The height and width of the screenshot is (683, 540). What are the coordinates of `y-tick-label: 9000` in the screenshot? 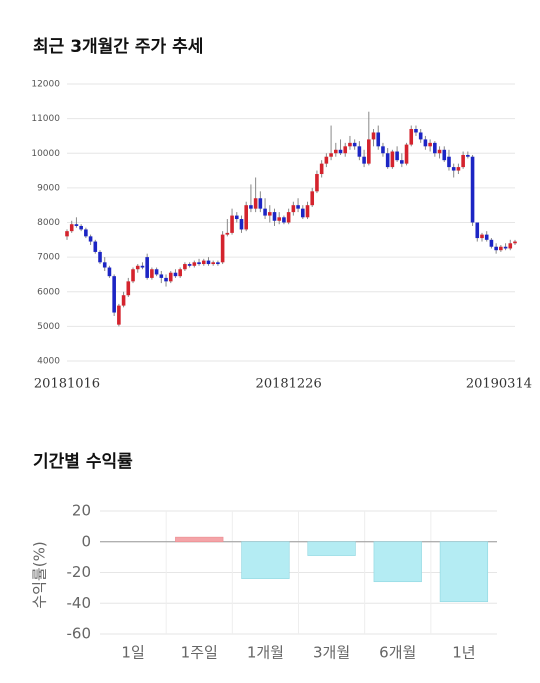 It's located at (48, 188).